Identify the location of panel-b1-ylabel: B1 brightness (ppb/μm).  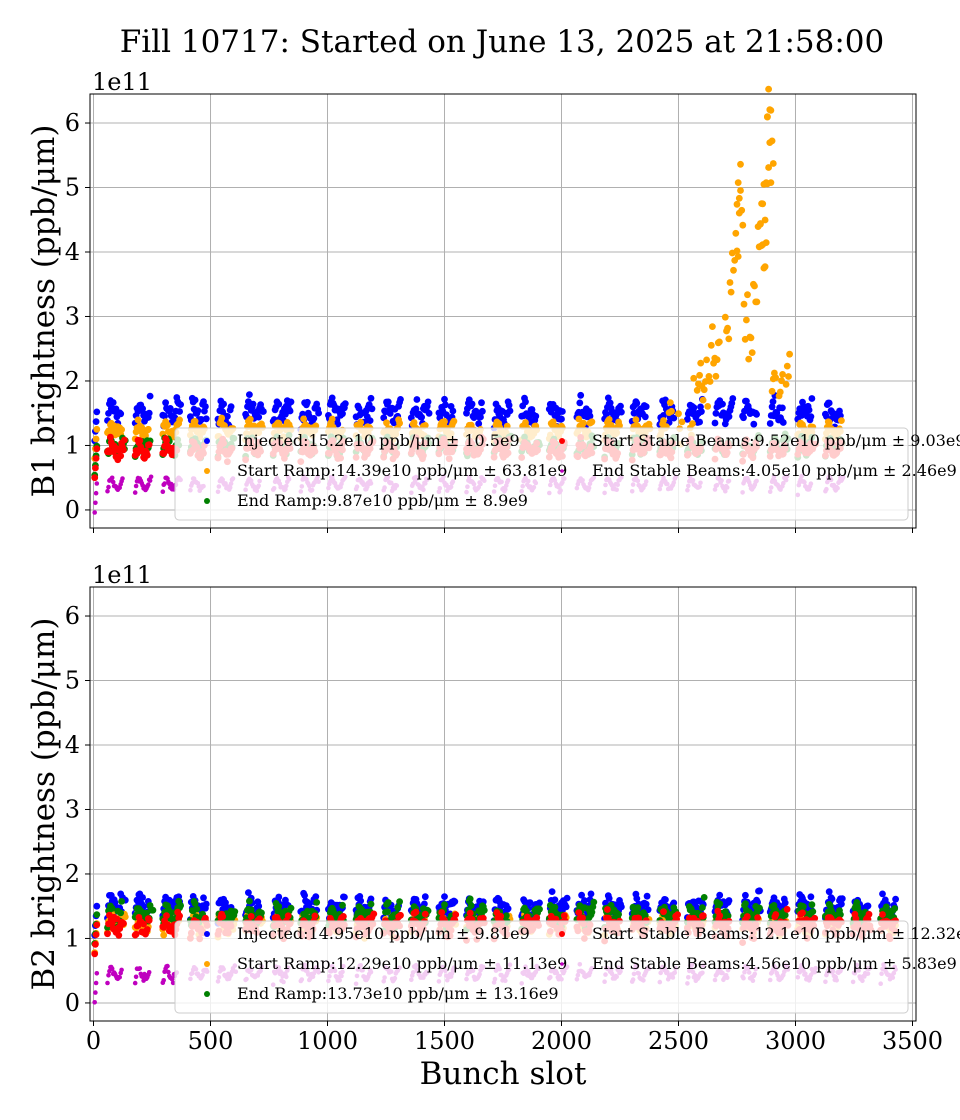
(44, 311).